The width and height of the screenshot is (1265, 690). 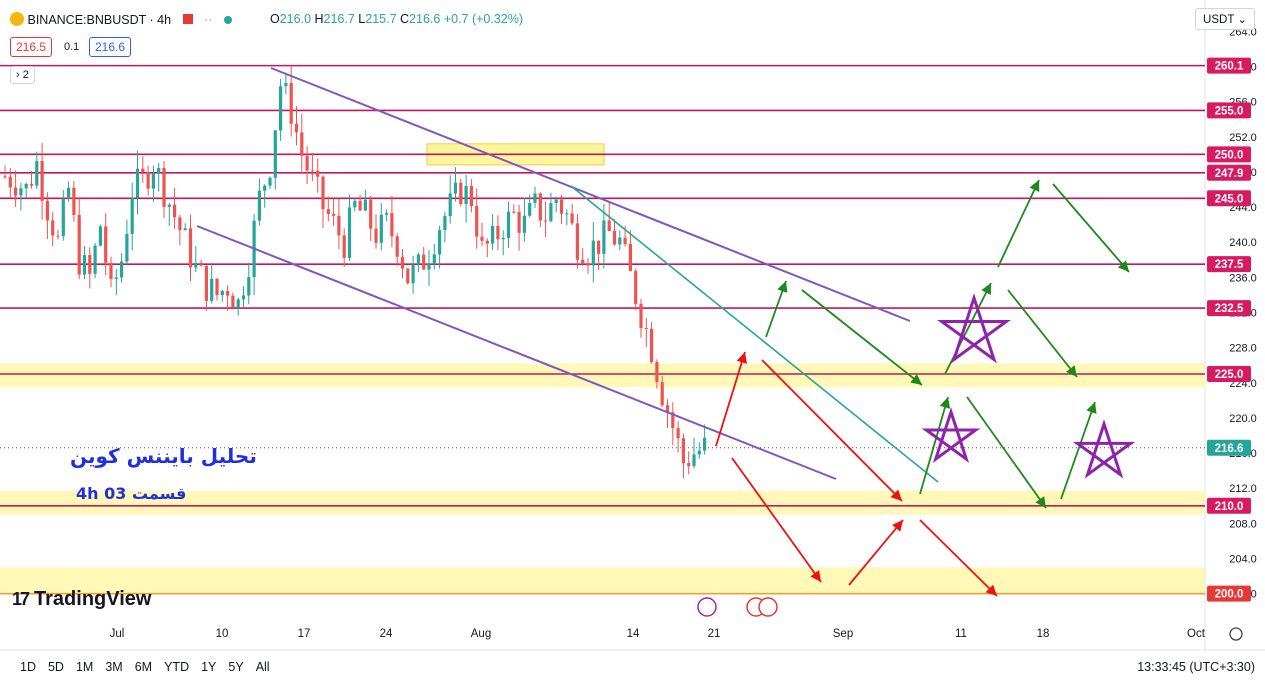 I want to click on bid-price: 216.5, so click(x=31, y=47).